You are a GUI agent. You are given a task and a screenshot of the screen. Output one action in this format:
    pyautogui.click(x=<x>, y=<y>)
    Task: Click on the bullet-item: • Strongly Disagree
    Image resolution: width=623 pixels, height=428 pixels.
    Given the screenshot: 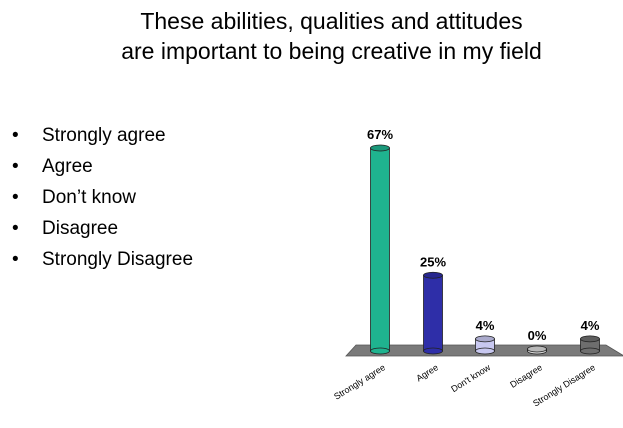 What is the action you would take?
    pyautogui.click(x=102, y=259)
    